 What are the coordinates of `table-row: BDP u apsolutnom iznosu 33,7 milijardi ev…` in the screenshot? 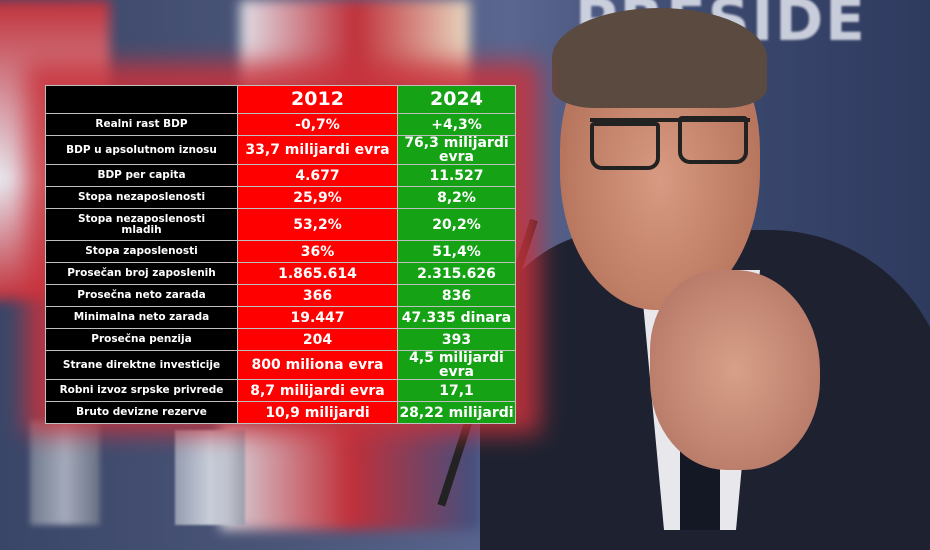 It's located at (280, 150).